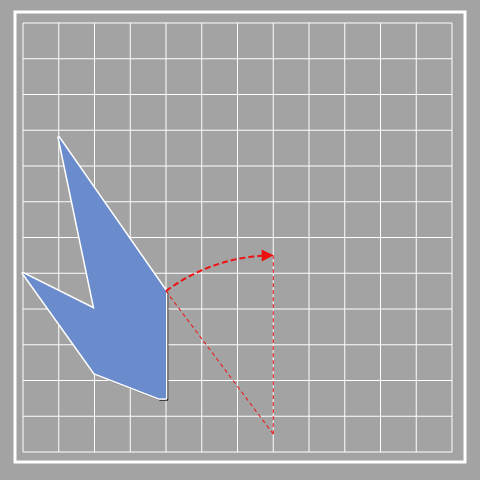 The image size is (480, 480). Describe the element at coordinates (219, 270) in the screenshot. I see `rotation-arc-arrow` at that location.